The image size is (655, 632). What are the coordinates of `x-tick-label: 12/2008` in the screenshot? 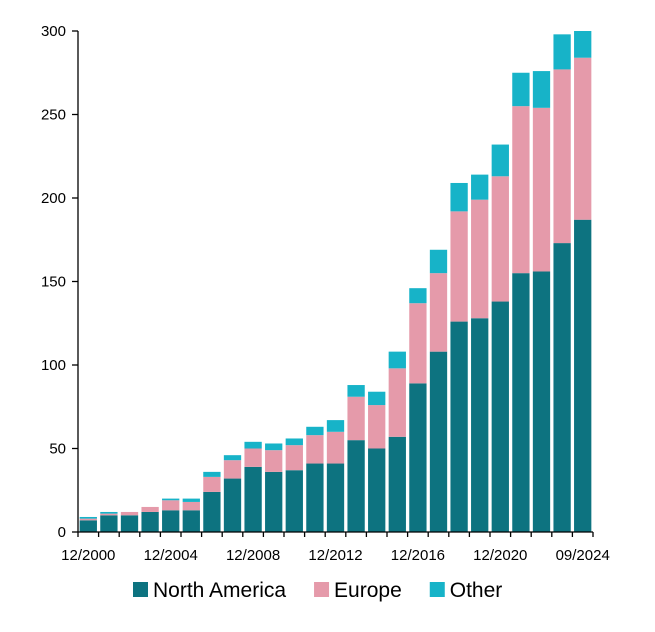 It's located at (253, 555).